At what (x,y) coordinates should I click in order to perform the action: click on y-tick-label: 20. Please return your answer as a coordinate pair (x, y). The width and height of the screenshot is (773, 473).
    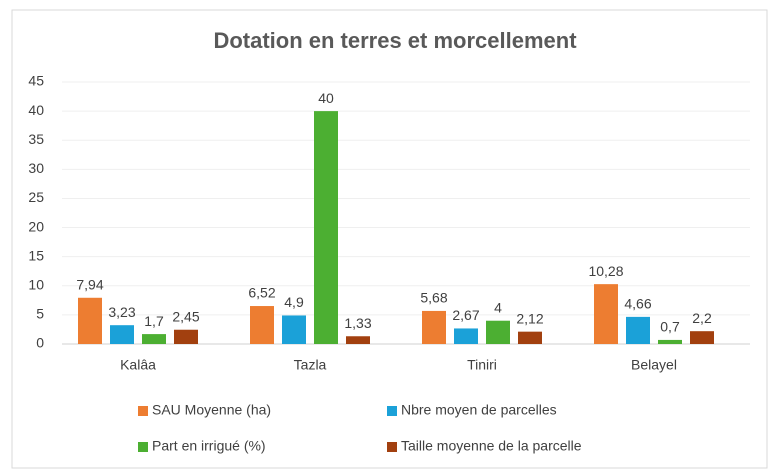
    Looking at the image, I should click on (36, 226).